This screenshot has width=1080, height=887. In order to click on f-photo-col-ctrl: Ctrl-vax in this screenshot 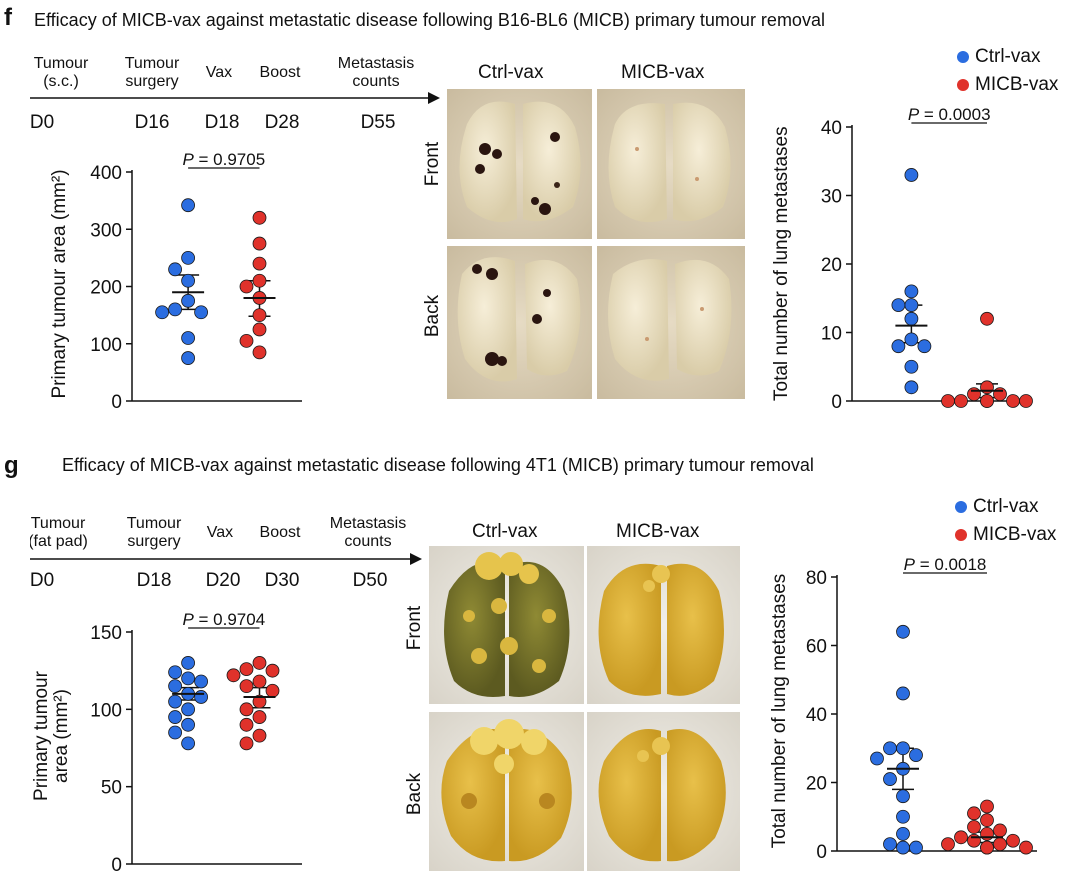, I will do `click(511, 72)`.